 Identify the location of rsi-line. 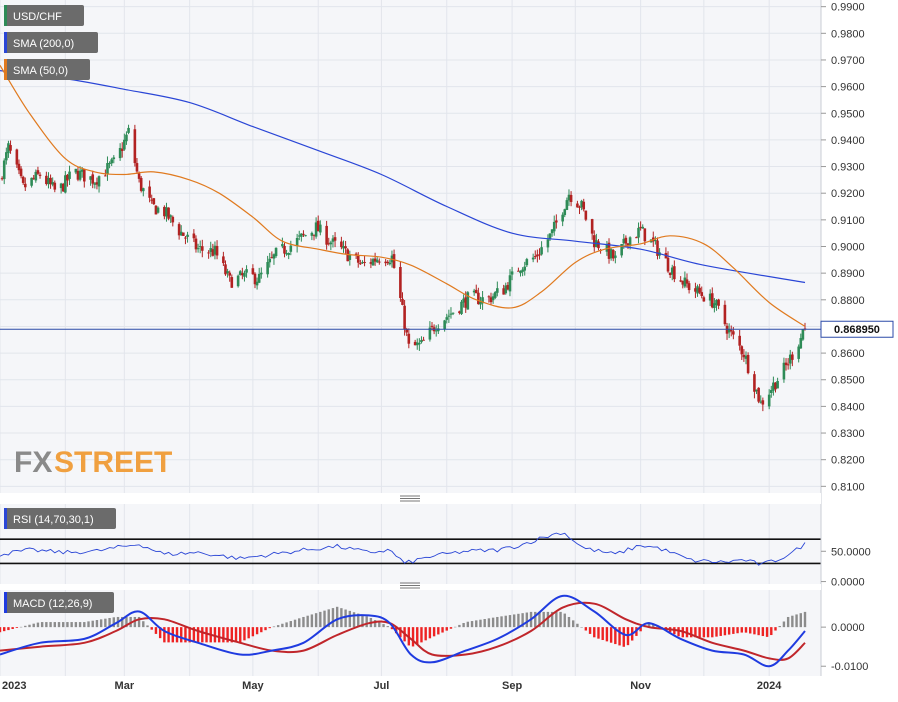
(403, 549).